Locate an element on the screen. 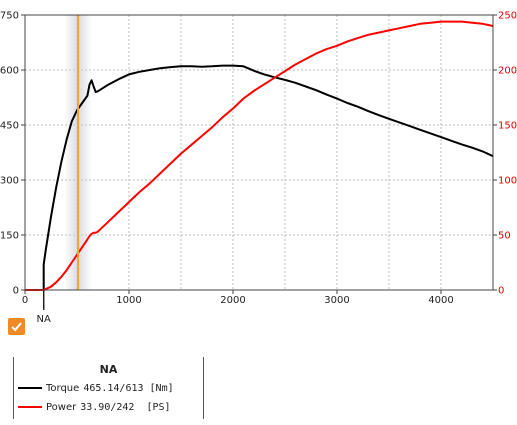  x-tick-label: 2000 is located at coordinates (232, 300).